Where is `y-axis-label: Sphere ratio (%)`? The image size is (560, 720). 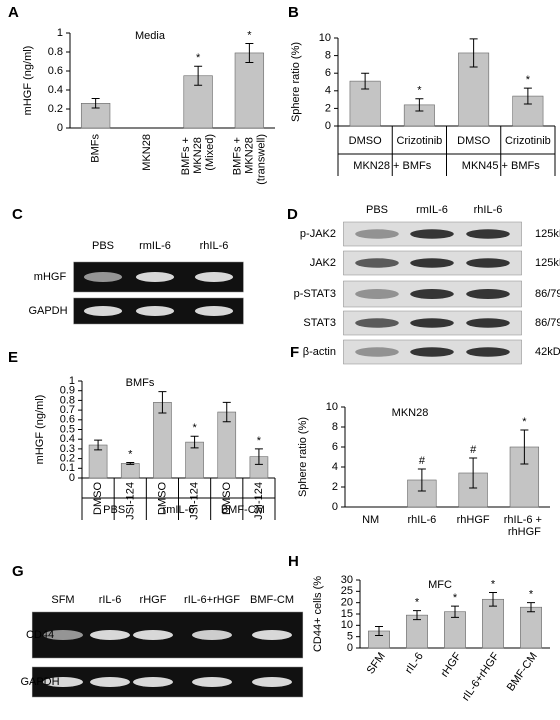 y-axis-label: Sphere ratio (%) is located at coordinates (303, 457).